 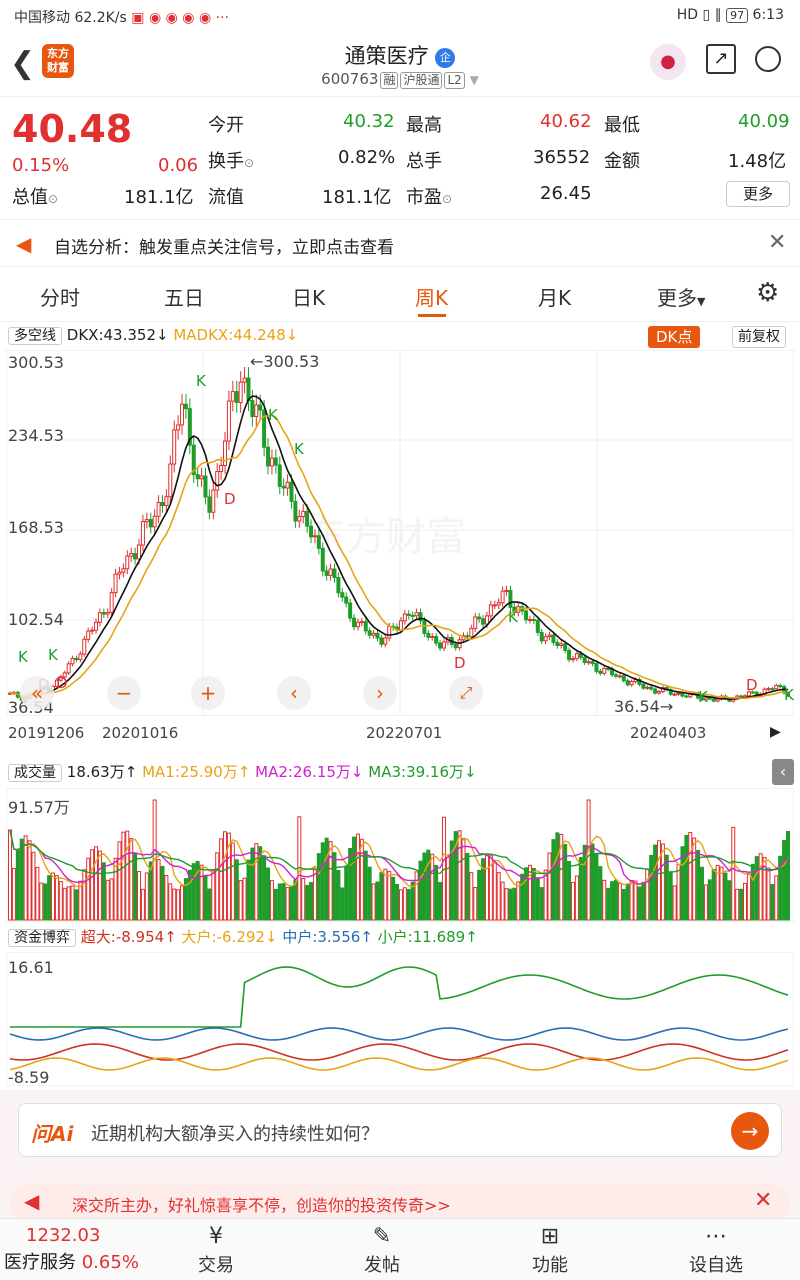 I want to click on add-watchlist-button: ⋯ 设自选, so click(x=716, y=1250).